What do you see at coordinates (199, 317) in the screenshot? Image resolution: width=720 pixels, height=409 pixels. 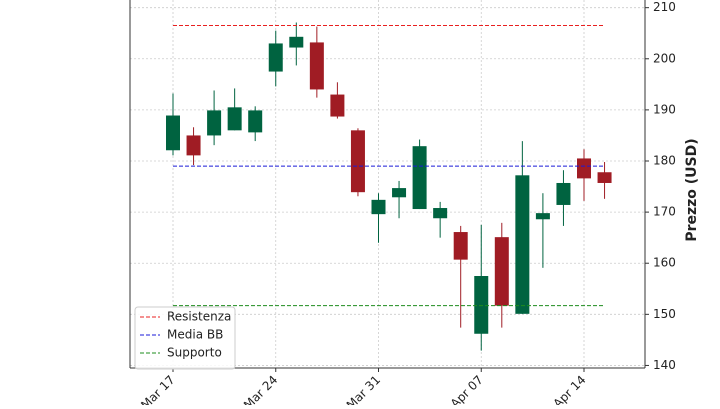 I see `legend-label: Resistenza` at bounding box center [199, 317].